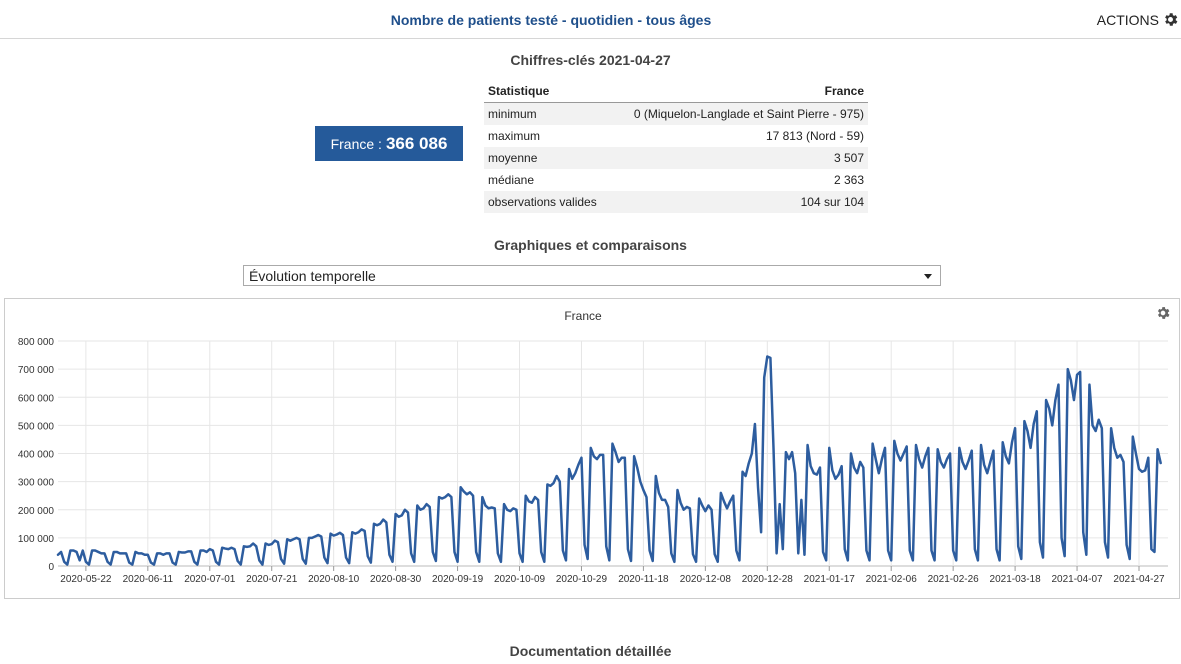 This screenshot has width=1181, height=664. Describe the element at coordinates (416, 143) in the screenshot. I see `france-badge-value: 366 086` at that location.